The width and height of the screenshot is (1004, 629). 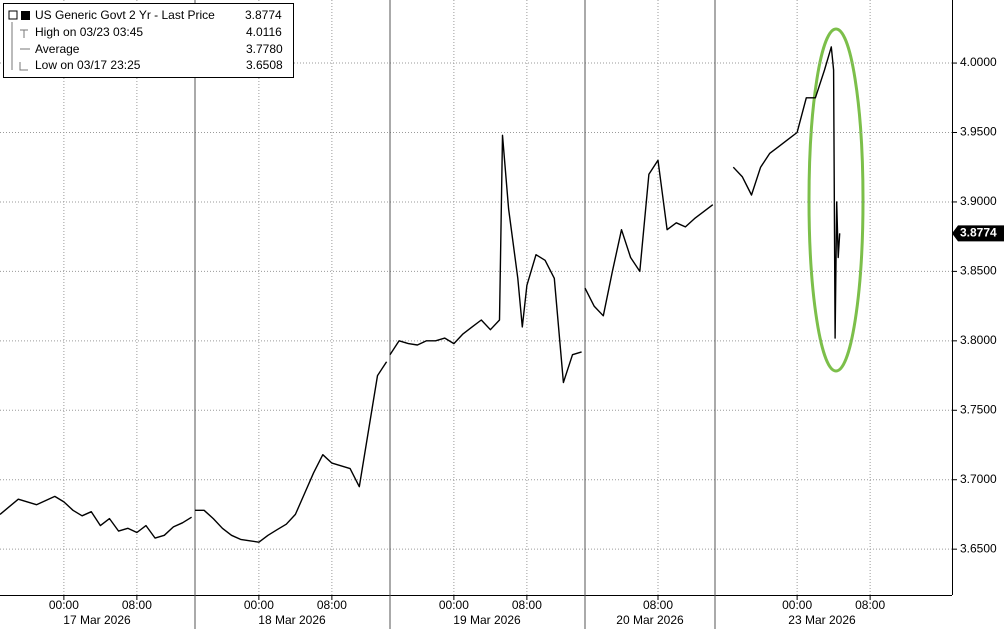 I want to click on legend-stat-label: Average, so click(x=57, y=49).